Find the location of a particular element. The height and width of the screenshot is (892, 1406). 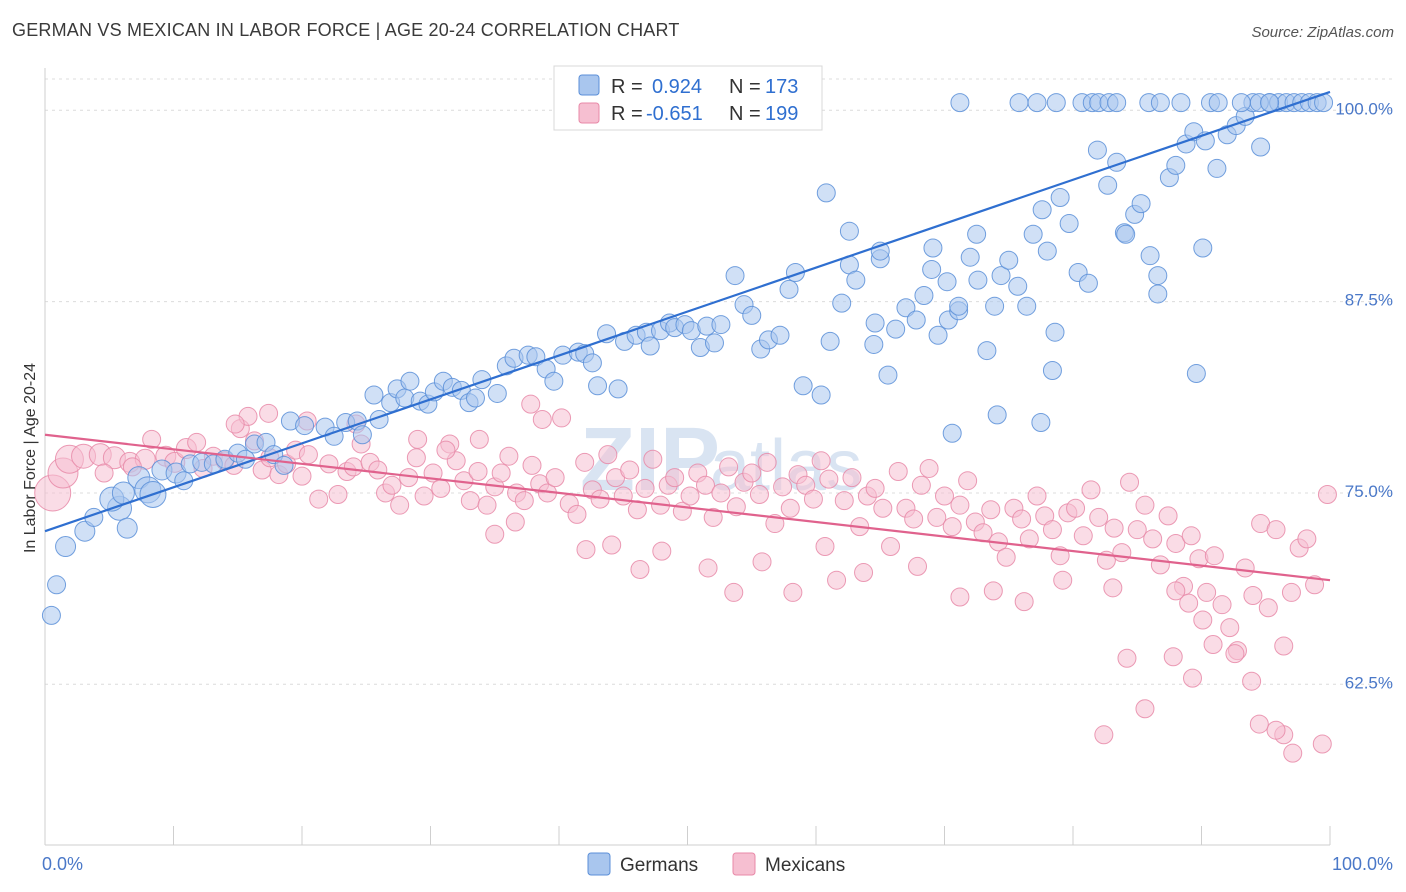

x-tick-label-max: 100.0% is located at coordinates (1362, 864).